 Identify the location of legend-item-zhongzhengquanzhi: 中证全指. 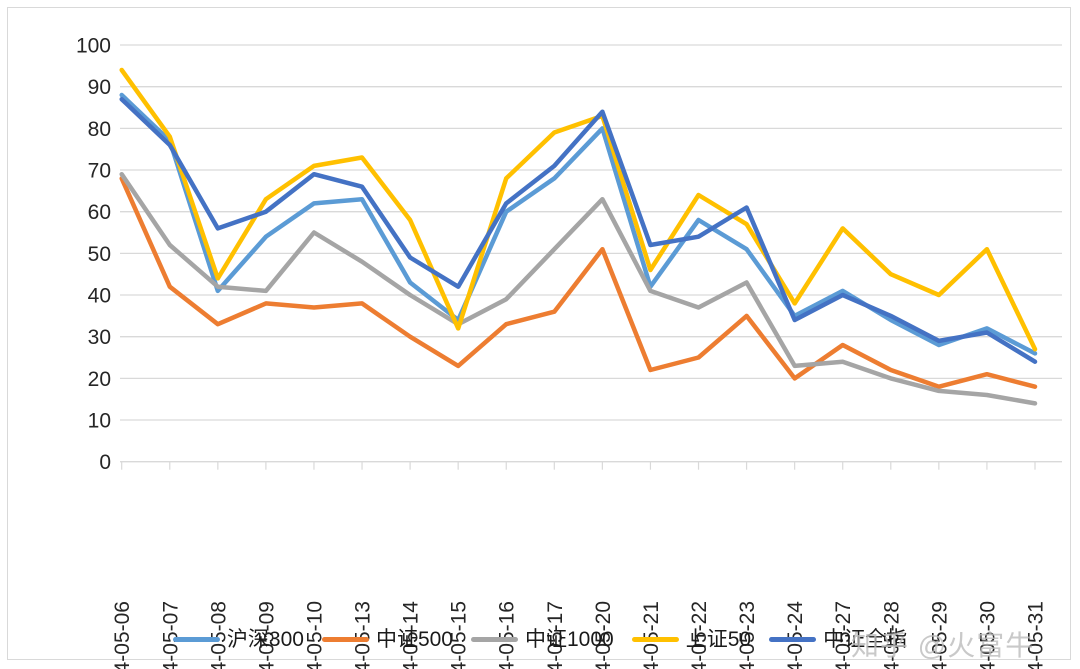
(838, 639).